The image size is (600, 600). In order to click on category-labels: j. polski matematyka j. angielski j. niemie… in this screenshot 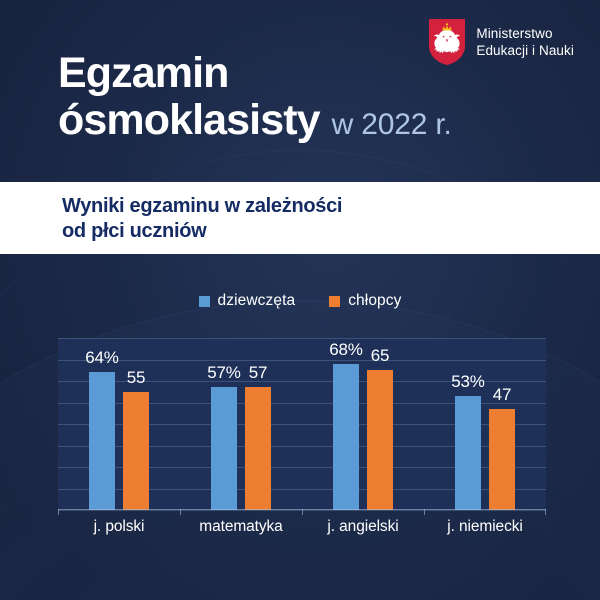, I will do `click(302, 527)`.